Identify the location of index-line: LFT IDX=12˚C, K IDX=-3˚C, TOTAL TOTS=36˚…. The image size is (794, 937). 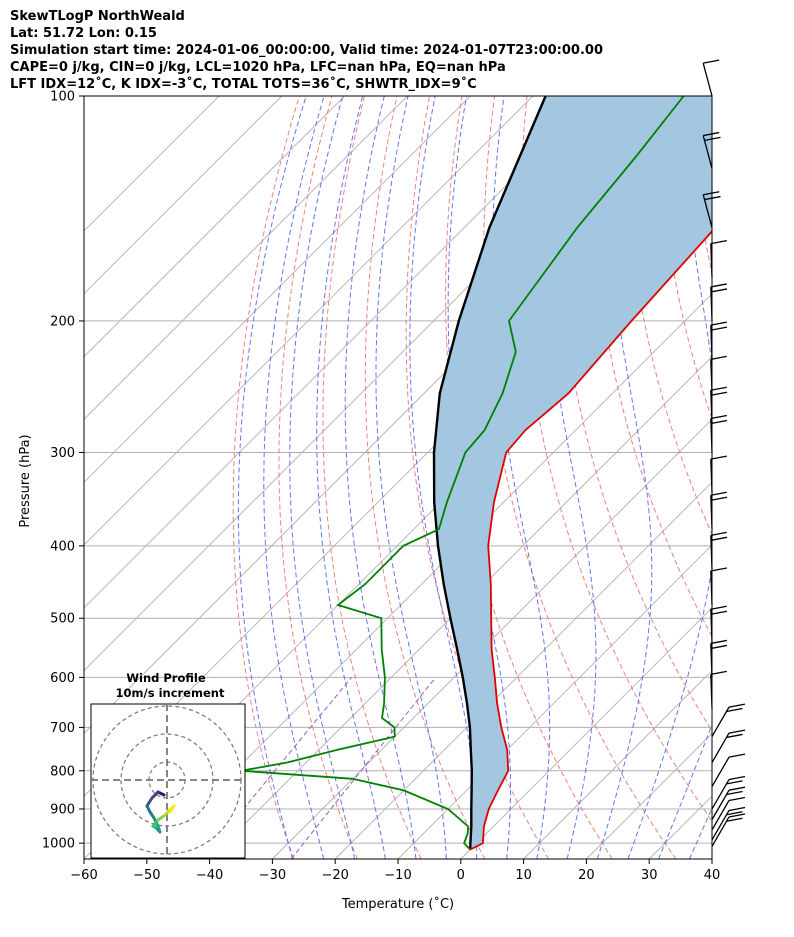
(243, 84).